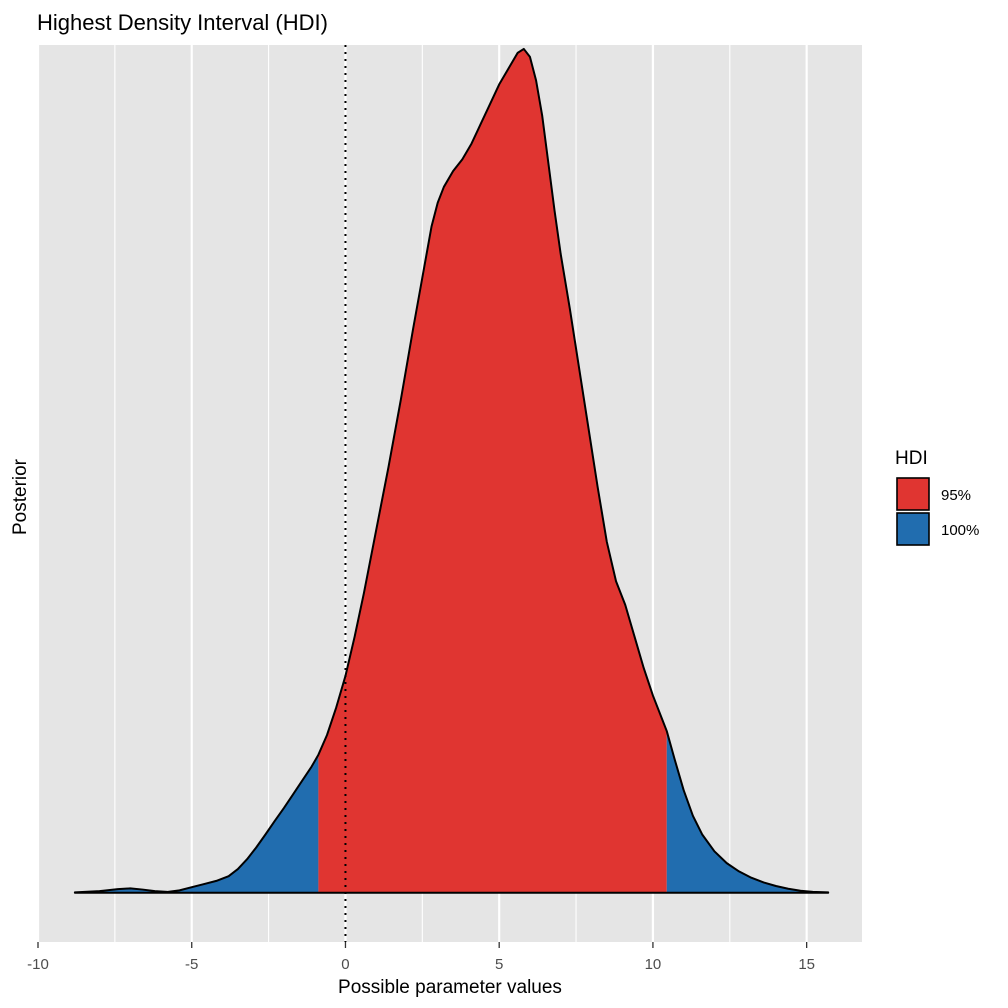  I want to click on hdi-100-right-area, so click(747, 812).